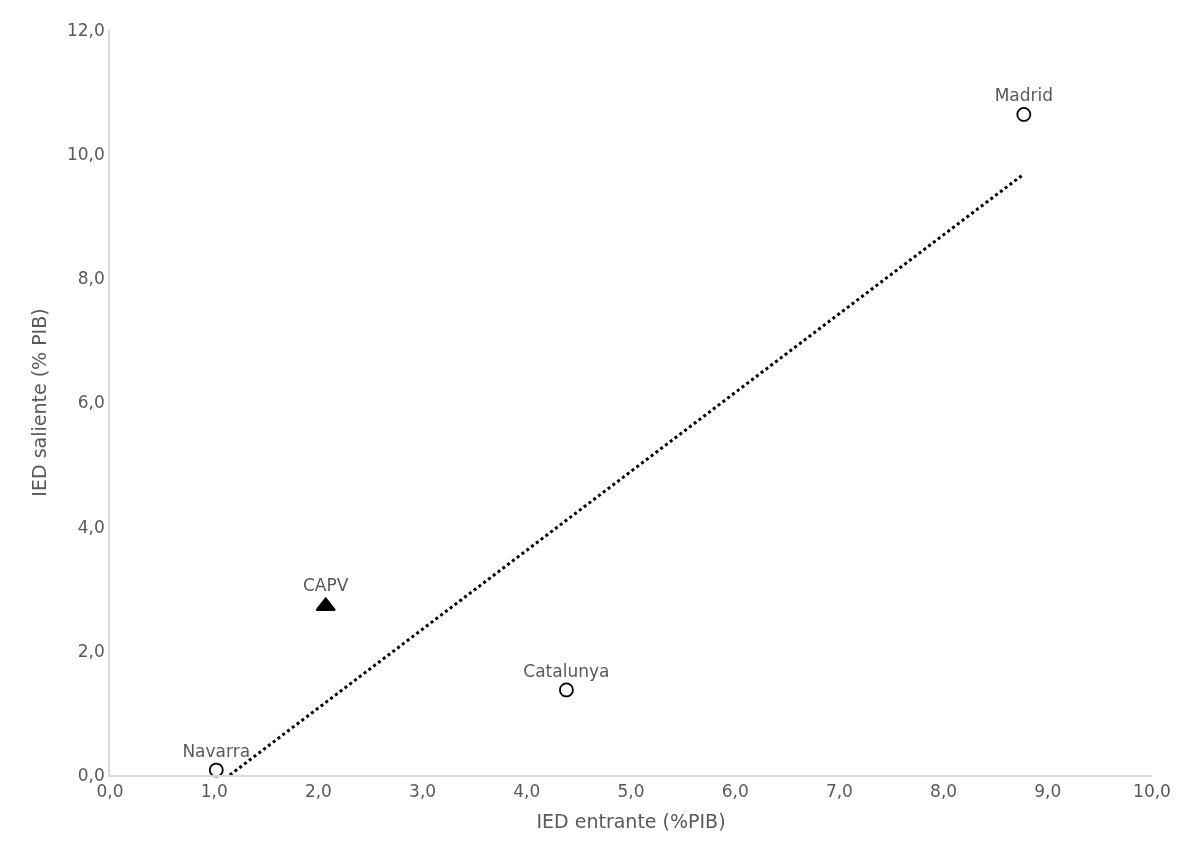  Describe the element at coordinates (631, 821) in the screenshot. I see `x-axis-title: IED entrante (%PIB)` at that location.